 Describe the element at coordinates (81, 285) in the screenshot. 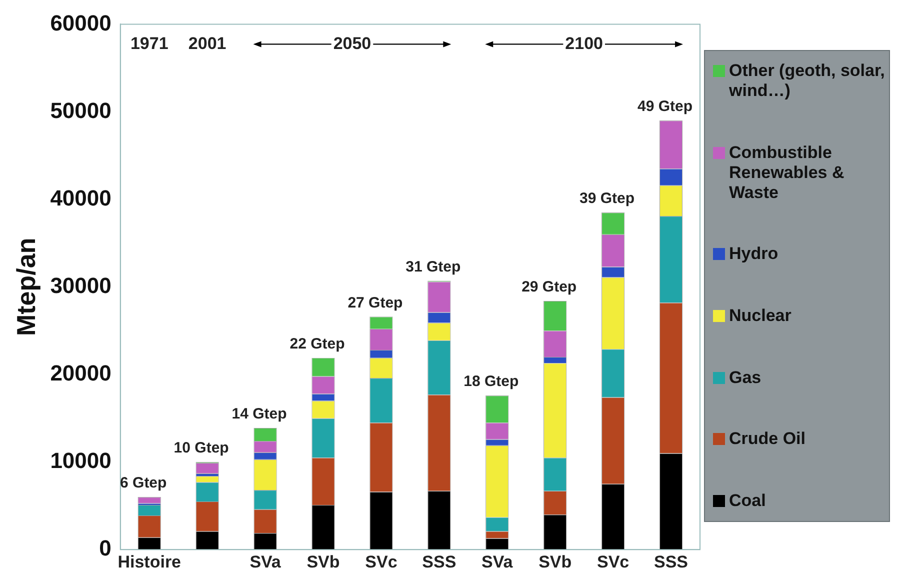

I see `y-tick-label: 30000` at that location.